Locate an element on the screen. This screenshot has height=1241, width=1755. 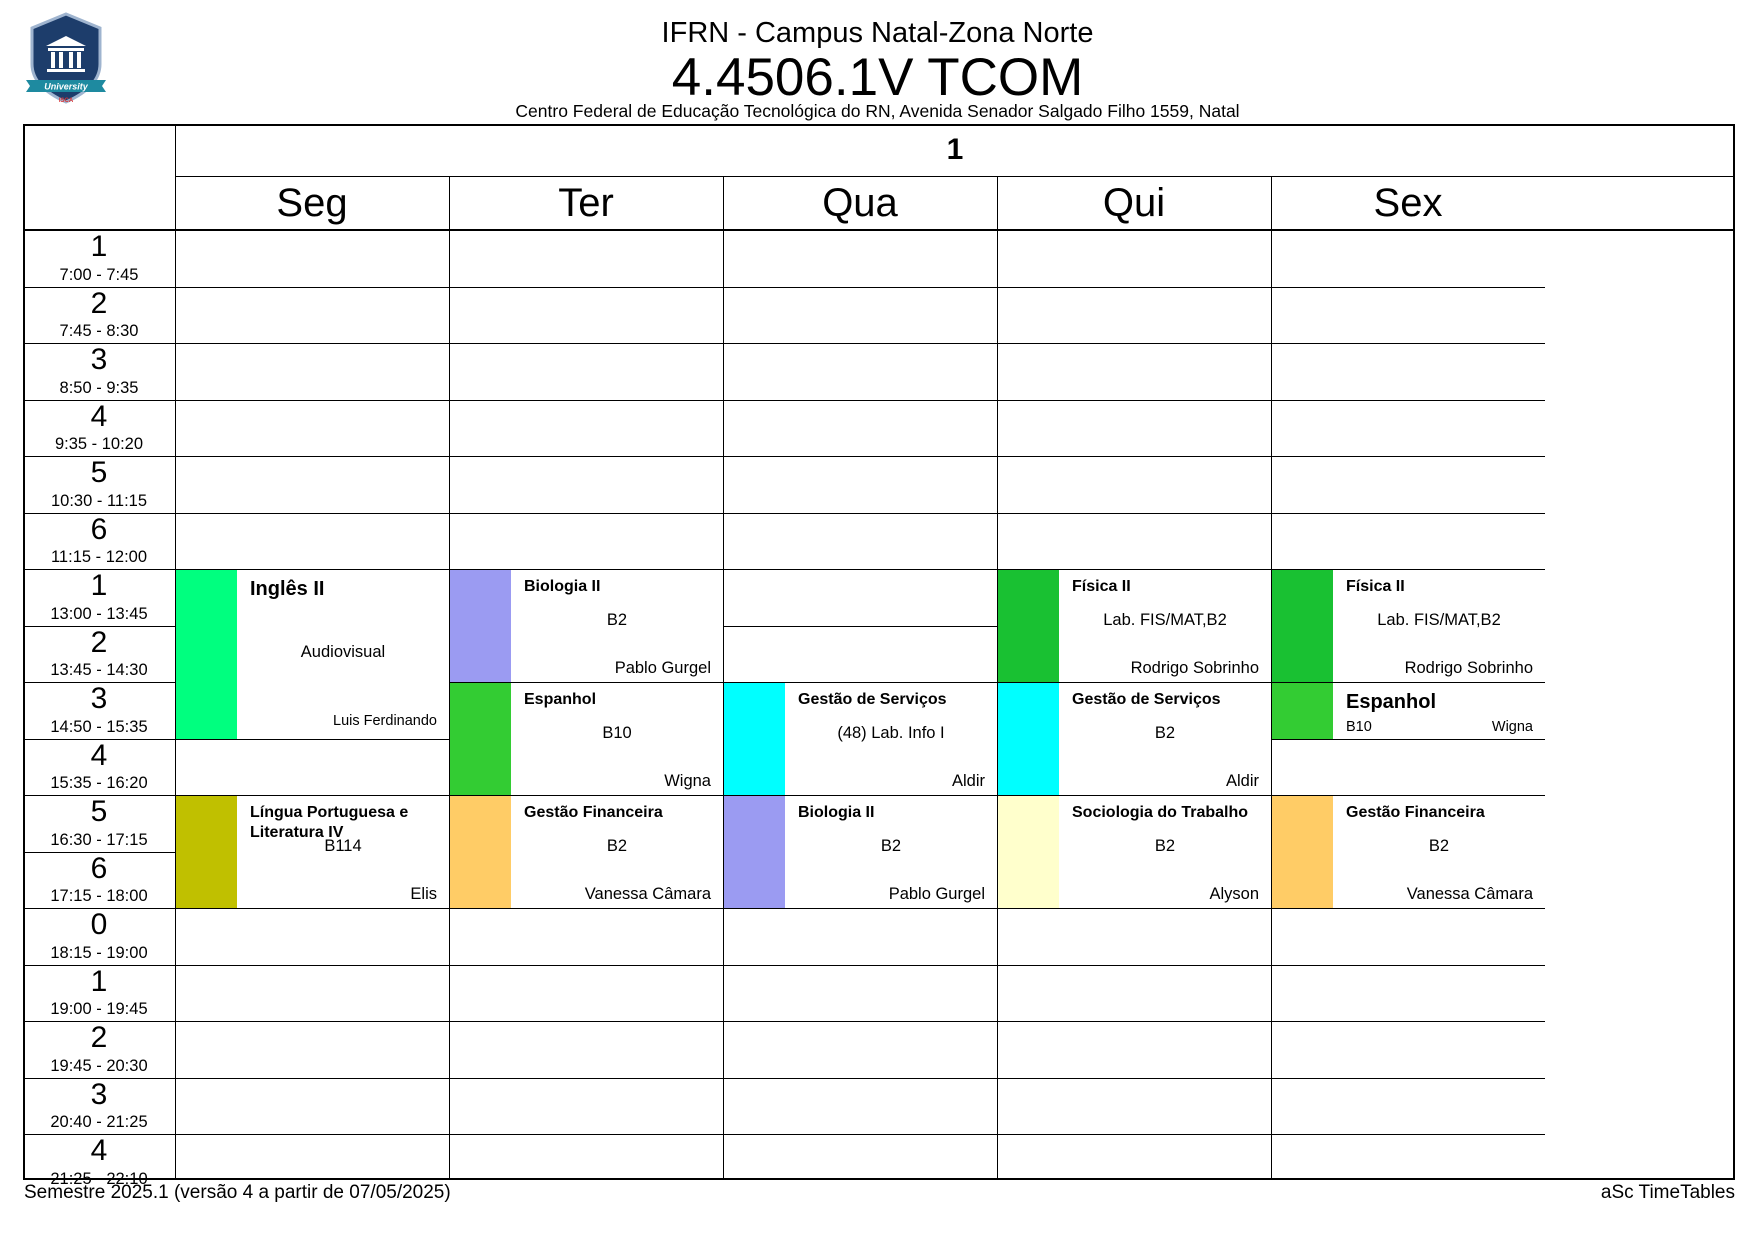
period-number: 0 is located at coordinates (99, 924).